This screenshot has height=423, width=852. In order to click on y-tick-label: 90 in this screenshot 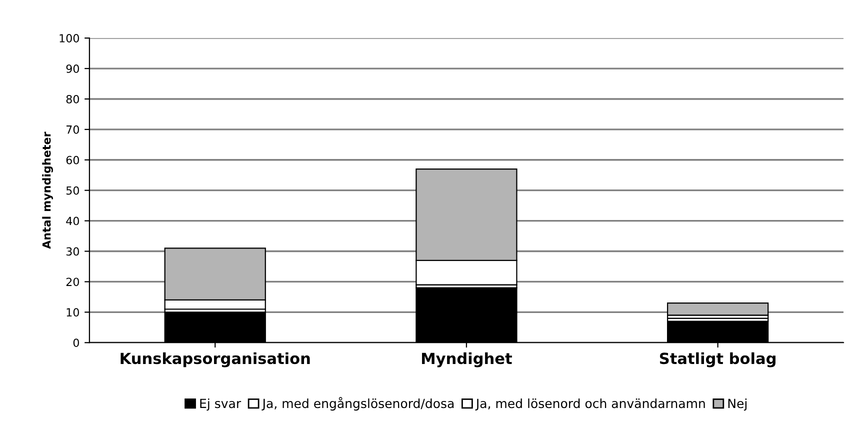, I will do `click(72, 68)`.